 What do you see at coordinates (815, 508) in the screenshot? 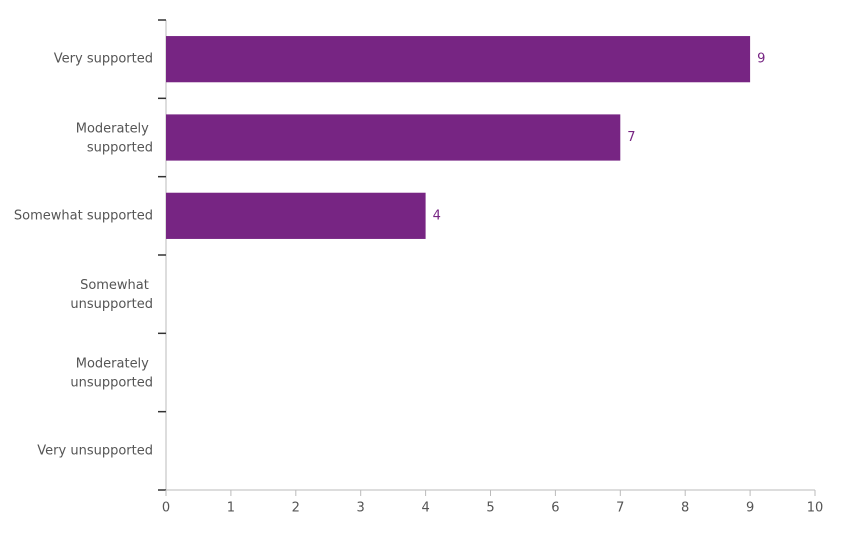
I see `x-tick-label: 10` at bounding box center [815, 508].